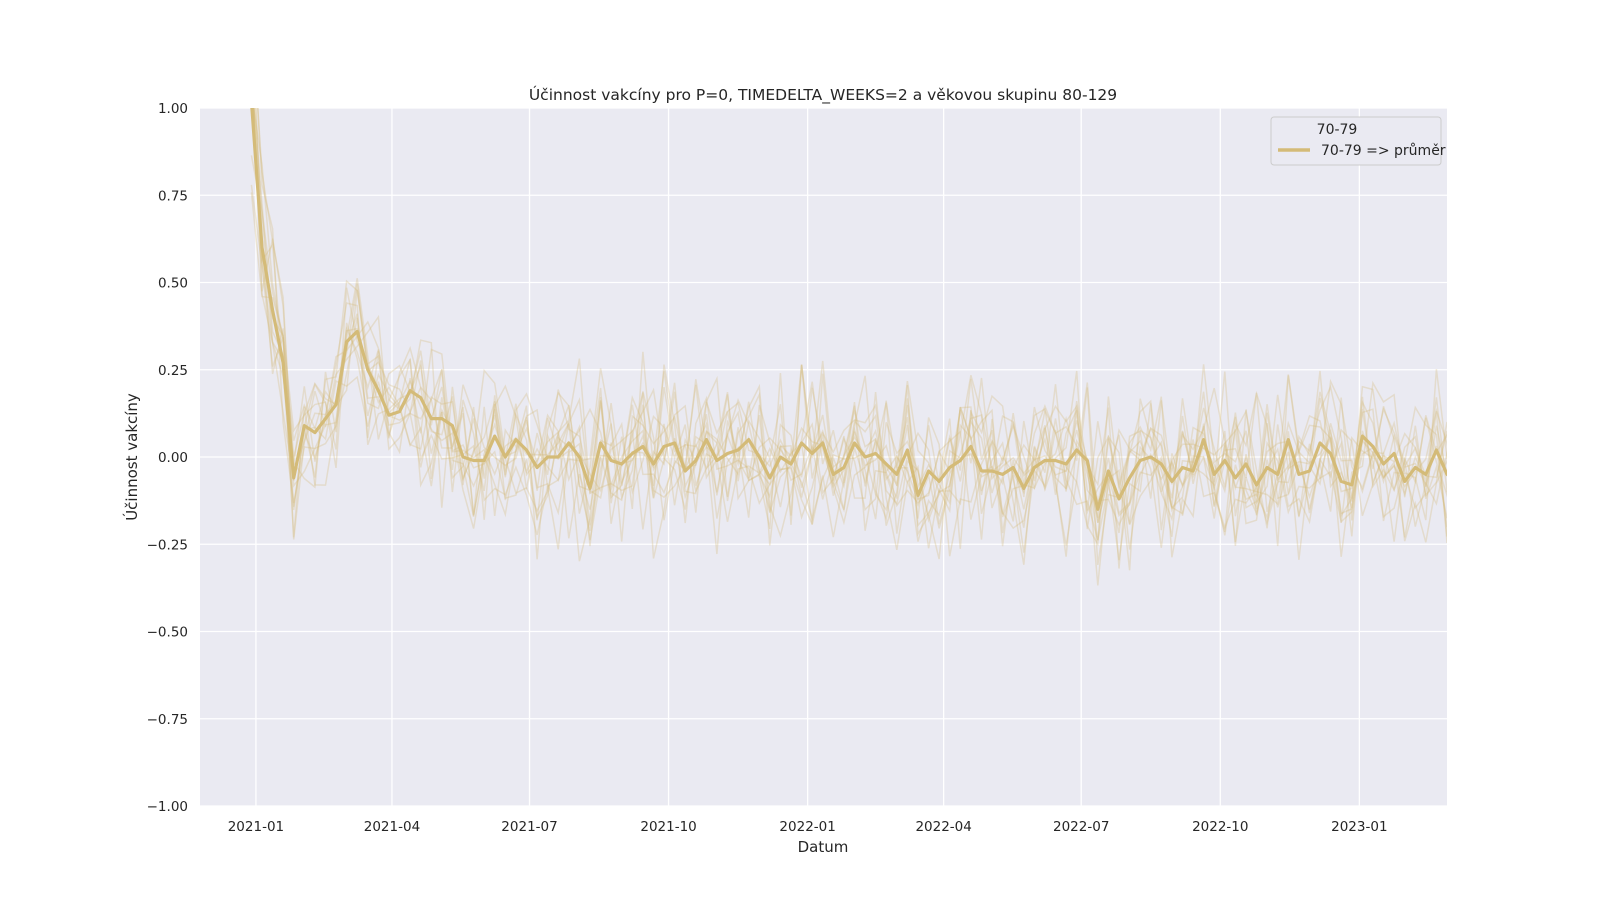 This screenshot has width=1600, height=900. I want to click on y-tick-label: 0.00, so click(173, 458).